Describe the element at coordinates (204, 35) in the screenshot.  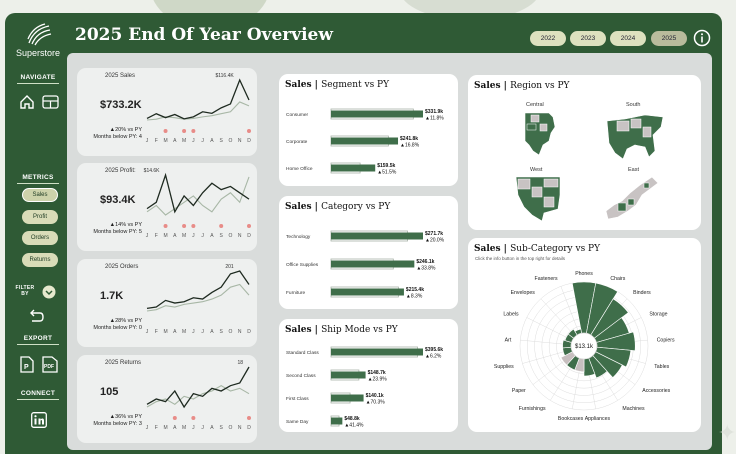
I see `page-title: 2025 End Of Year Overview` at that location.